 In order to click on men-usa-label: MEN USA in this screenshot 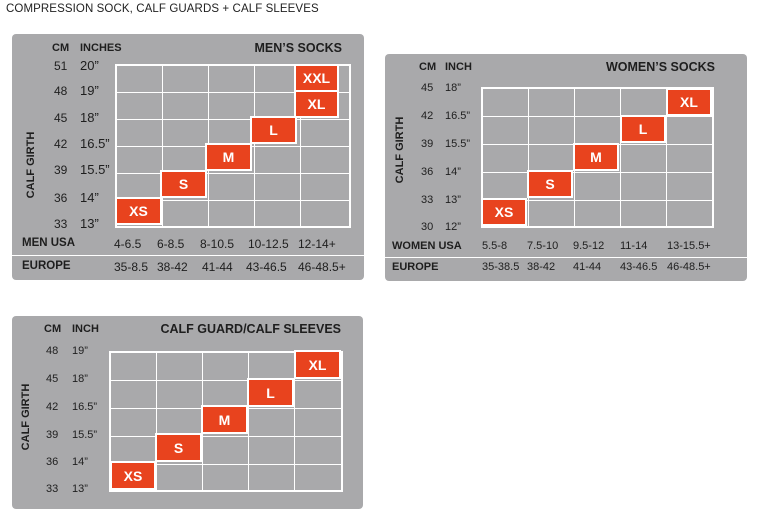, I will do `click(49, 243)`.